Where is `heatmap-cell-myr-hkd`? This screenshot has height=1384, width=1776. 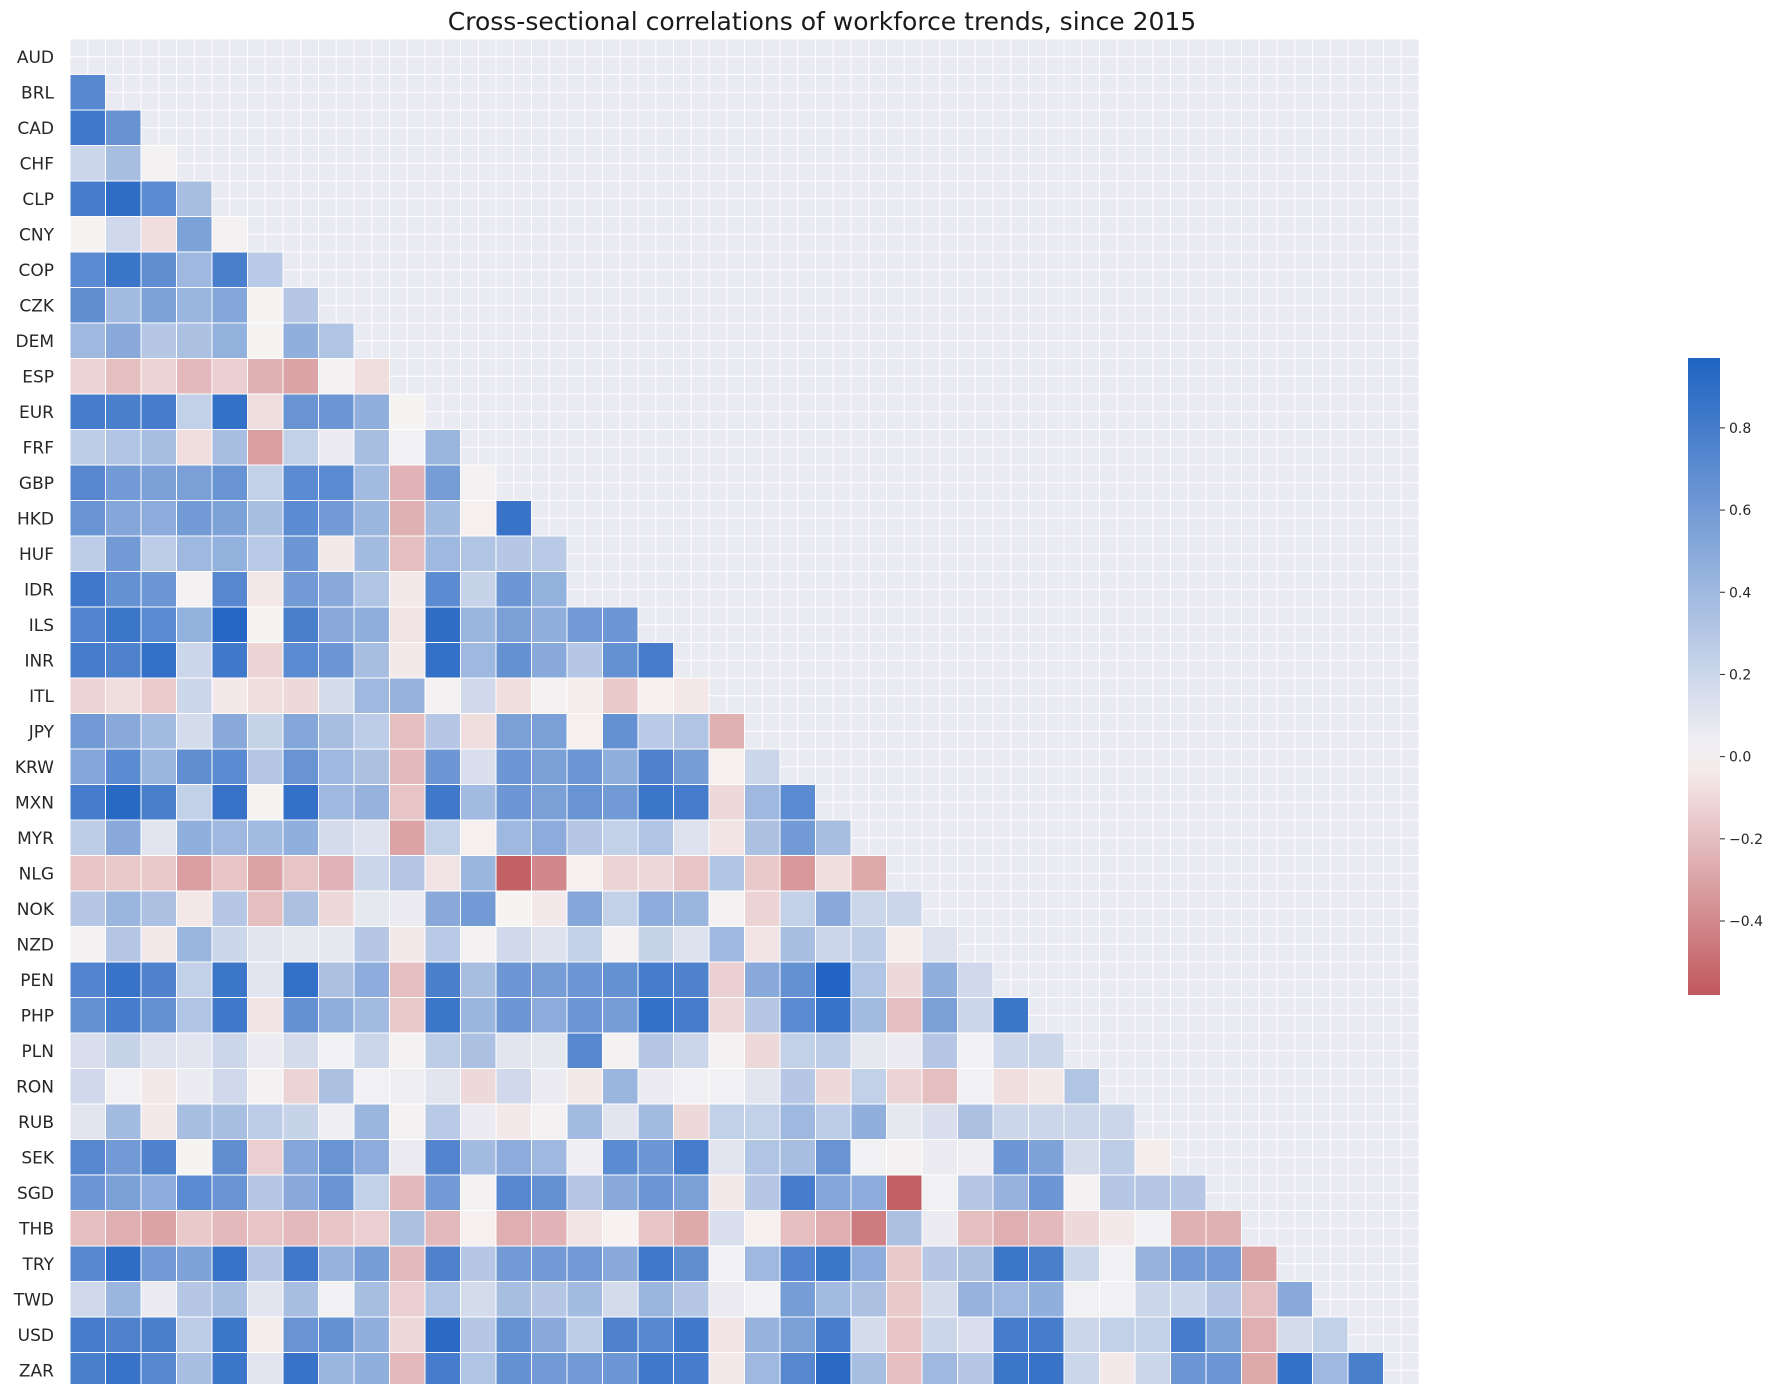 heatmap-cell-myr-hkd is located at coordinates (549, 837).